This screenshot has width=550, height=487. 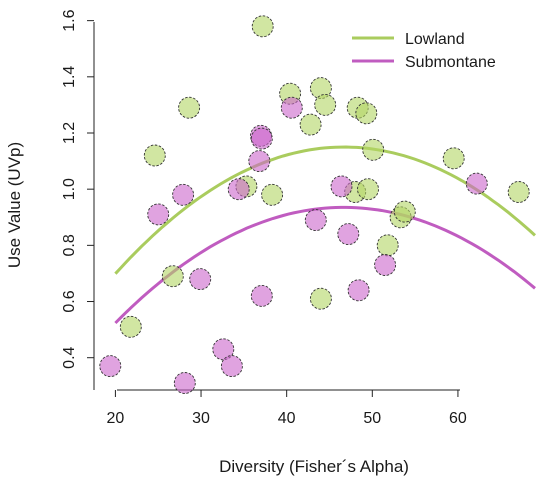 What do you see at coordinates (314, 466) in the screenshot?
I see `x-axis-title: Diversity (Fisher´s Alpha)` at bounding box center [314, 466].